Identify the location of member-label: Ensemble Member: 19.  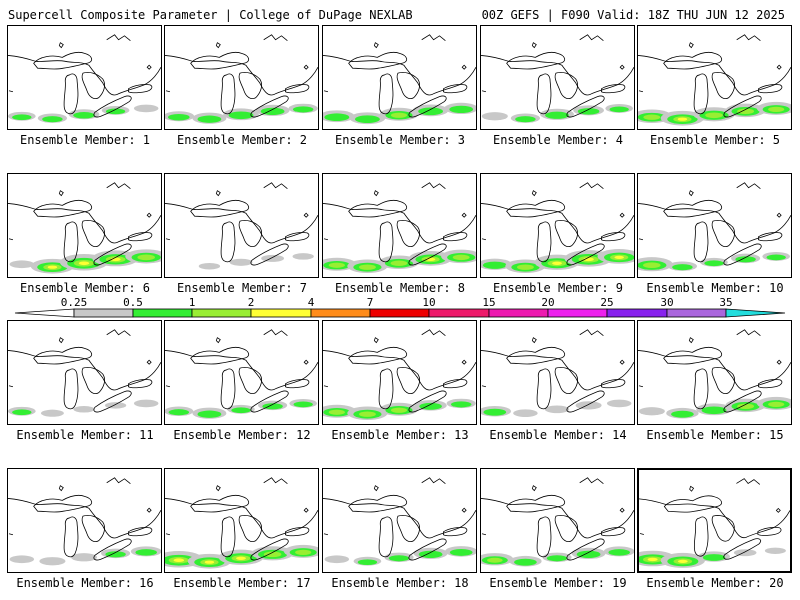
(558, 583).